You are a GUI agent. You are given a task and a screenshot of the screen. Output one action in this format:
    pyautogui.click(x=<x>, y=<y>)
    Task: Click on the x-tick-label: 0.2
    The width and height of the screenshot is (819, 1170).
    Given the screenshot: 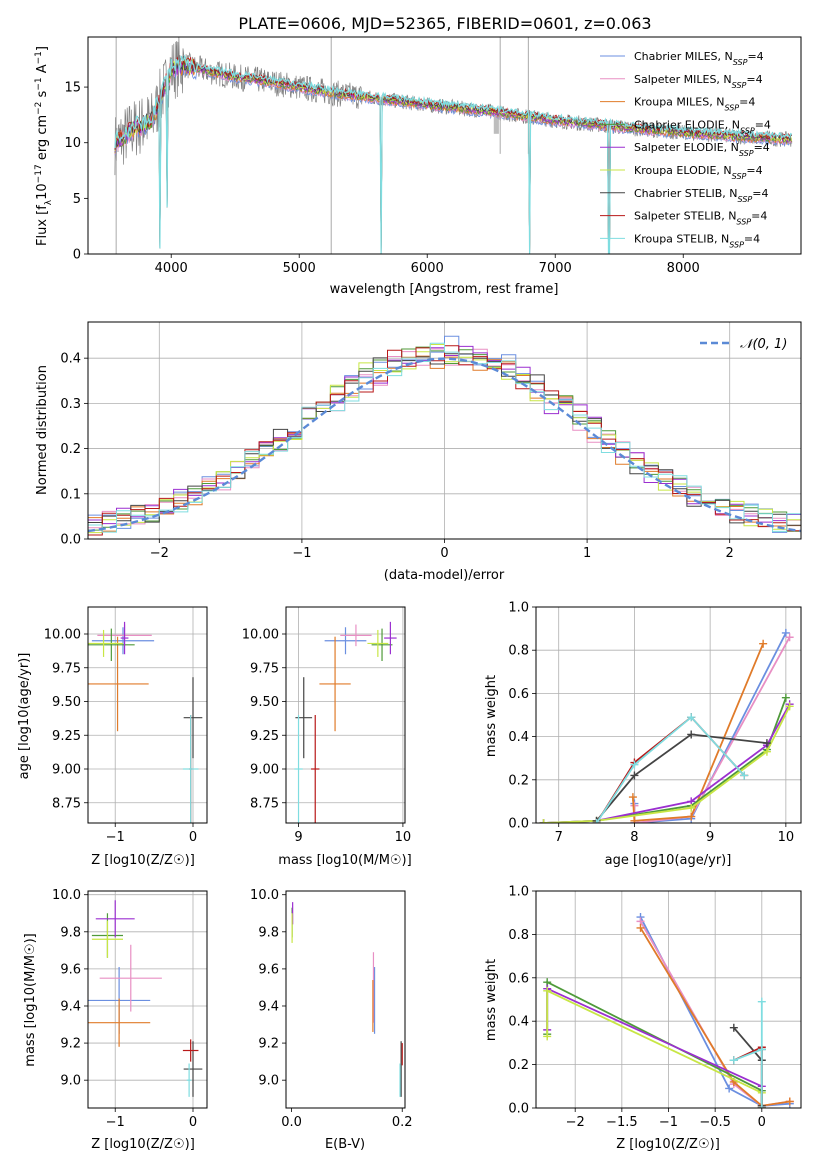 What is the action you would take?
    pyautogui.click(x=402, y=1122)
    